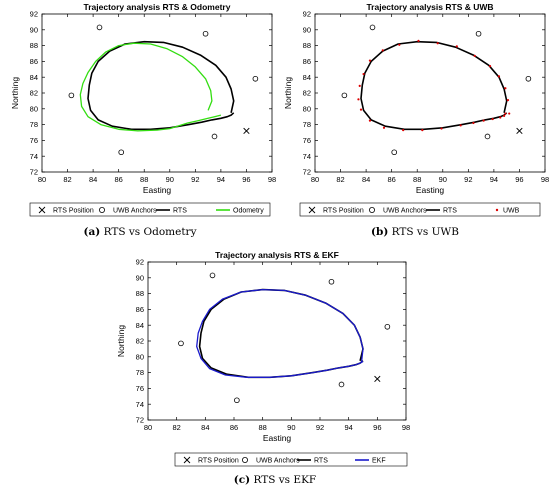  What do you see at coordinates (320, 427) in the screenshot?
I see `x-tick-label: 92` at bounding box center [320, 427].